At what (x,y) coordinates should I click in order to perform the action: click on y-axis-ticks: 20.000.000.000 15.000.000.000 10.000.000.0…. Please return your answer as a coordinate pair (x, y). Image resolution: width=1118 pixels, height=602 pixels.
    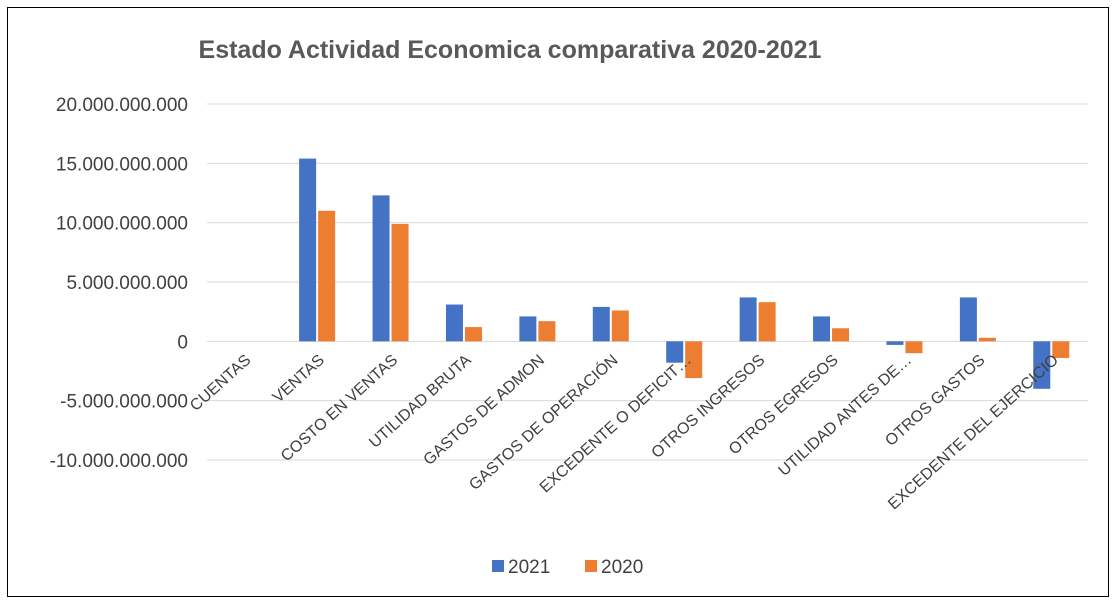
    Looking at the image, I should click on (119, 283).